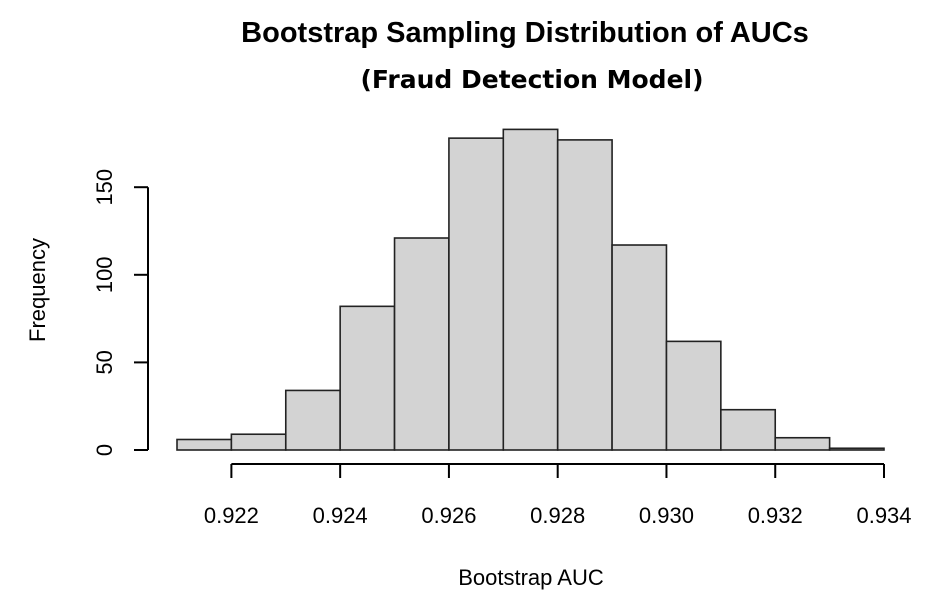 This screenshot has height=604, width=952. Describe the element at coordinates (531, 79) in the screenshot. I see `chart-subtitle: (Fraud Detection Model)` at that location.